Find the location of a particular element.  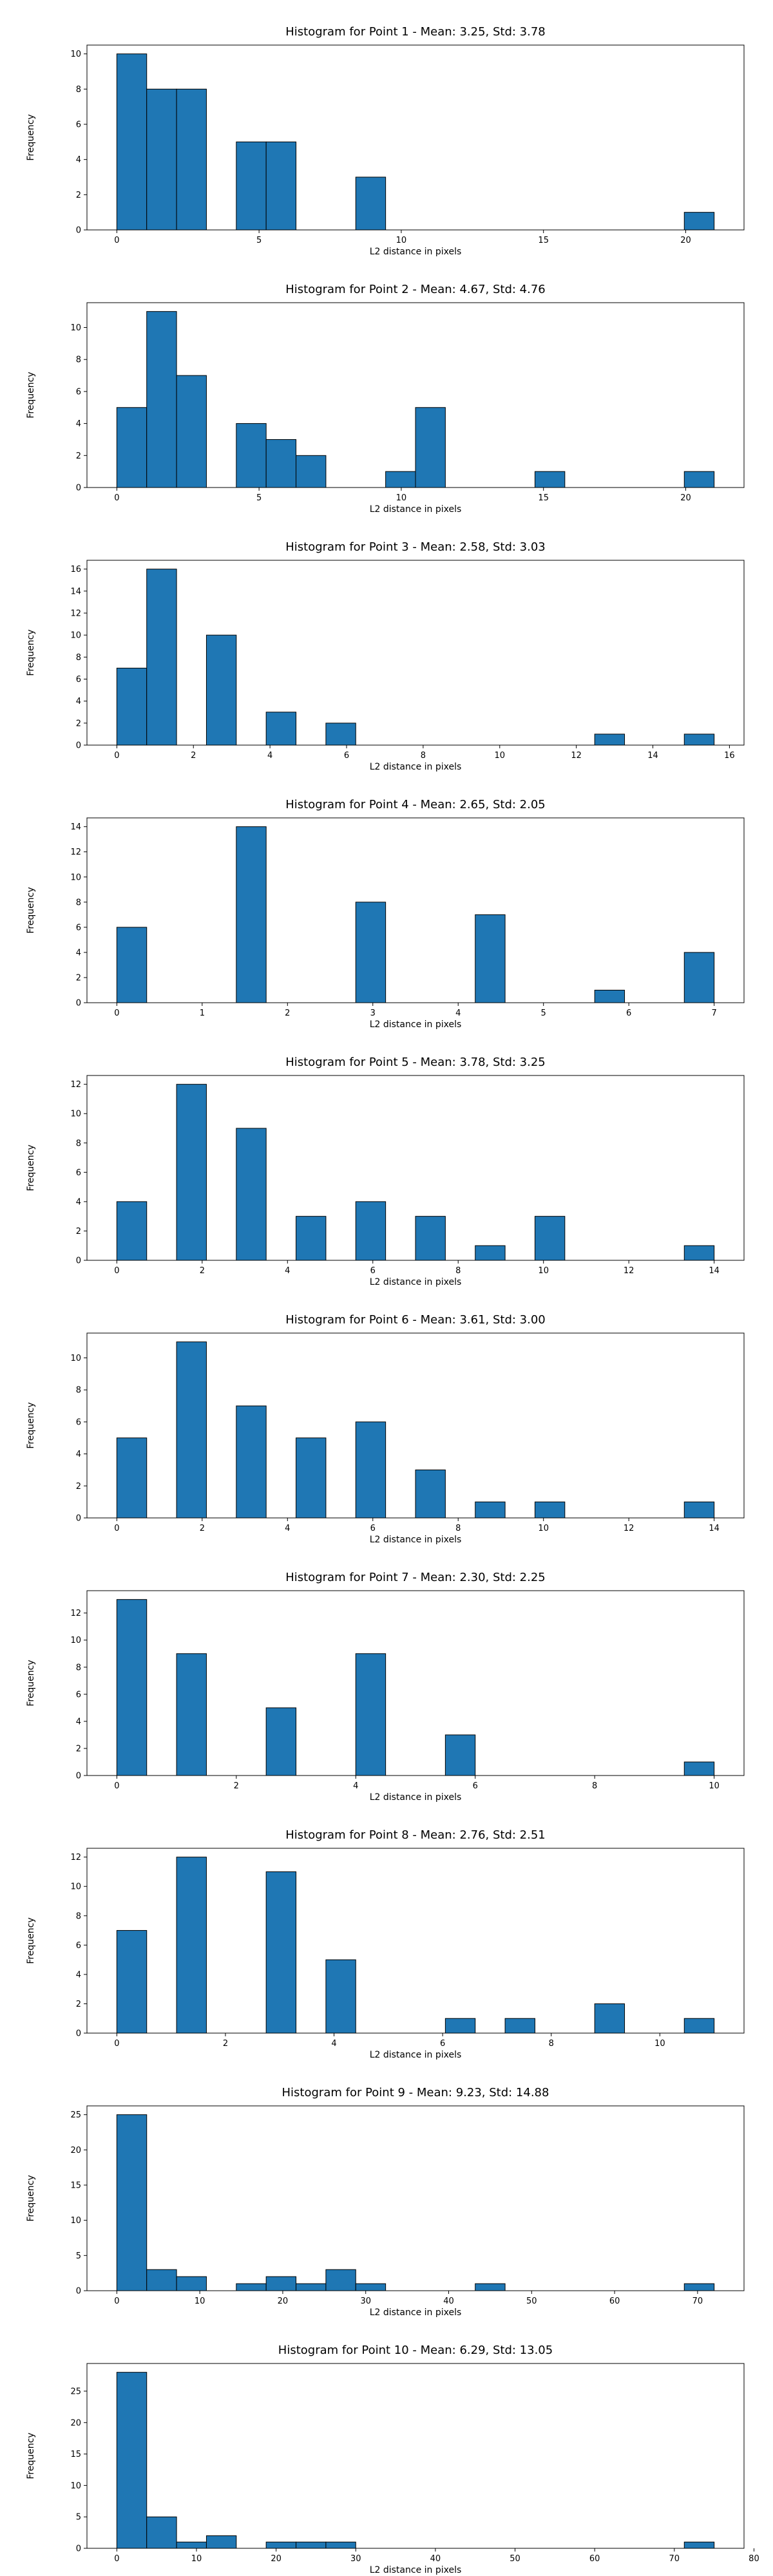

y-tick-label: 16 is located at coordinates (75, 570).